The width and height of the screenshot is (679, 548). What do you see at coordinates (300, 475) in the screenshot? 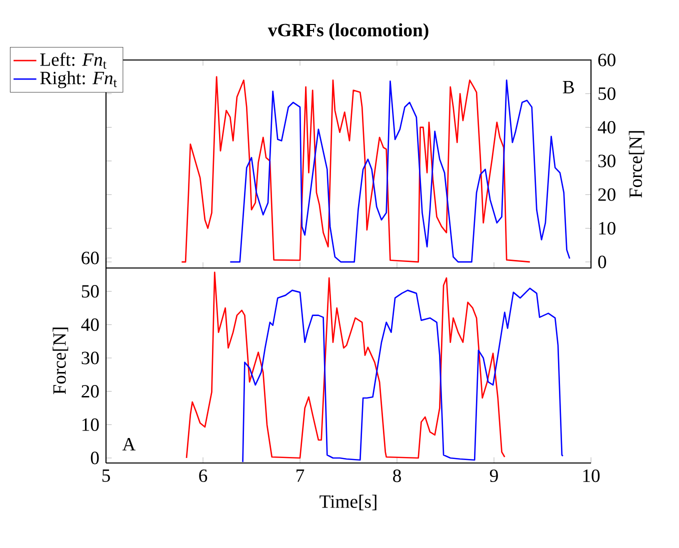
I see `x-tick-label: 7` at bounding box center [300, 475].